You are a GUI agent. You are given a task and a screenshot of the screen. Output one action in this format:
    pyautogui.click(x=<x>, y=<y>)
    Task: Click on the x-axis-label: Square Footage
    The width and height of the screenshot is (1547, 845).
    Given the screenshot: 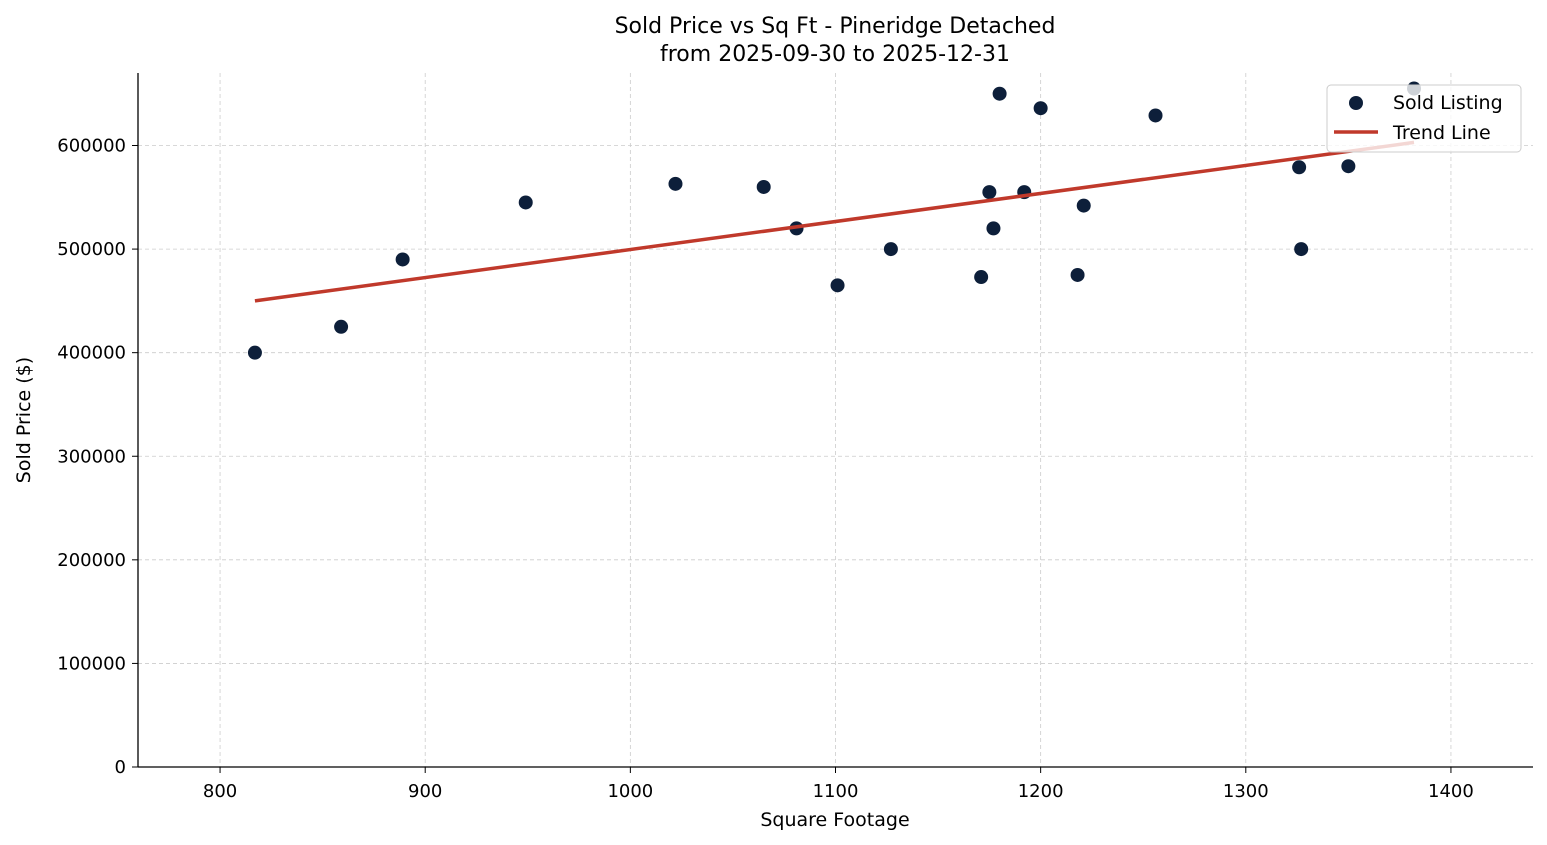 What is the action you would take?
    pyautogui.click(x=834, y=820)
    